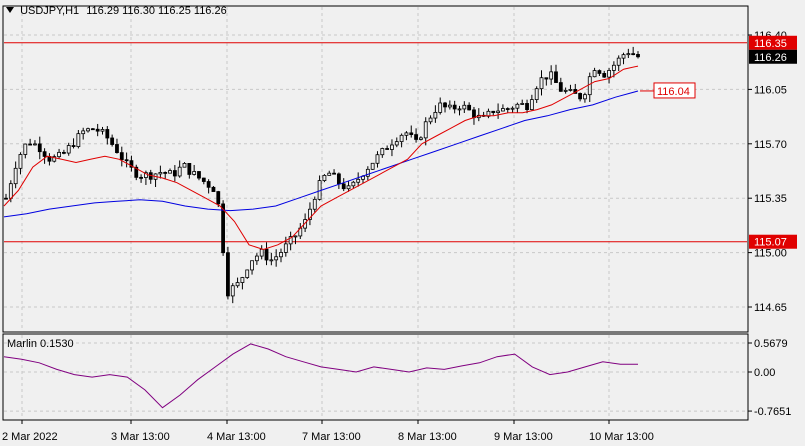 The height and width of the screenshot is (446, 805). What do you see at coordinates (10, 10) in the screenshot?
I see `triangle-down-icon` at bounding box center [10, 10].